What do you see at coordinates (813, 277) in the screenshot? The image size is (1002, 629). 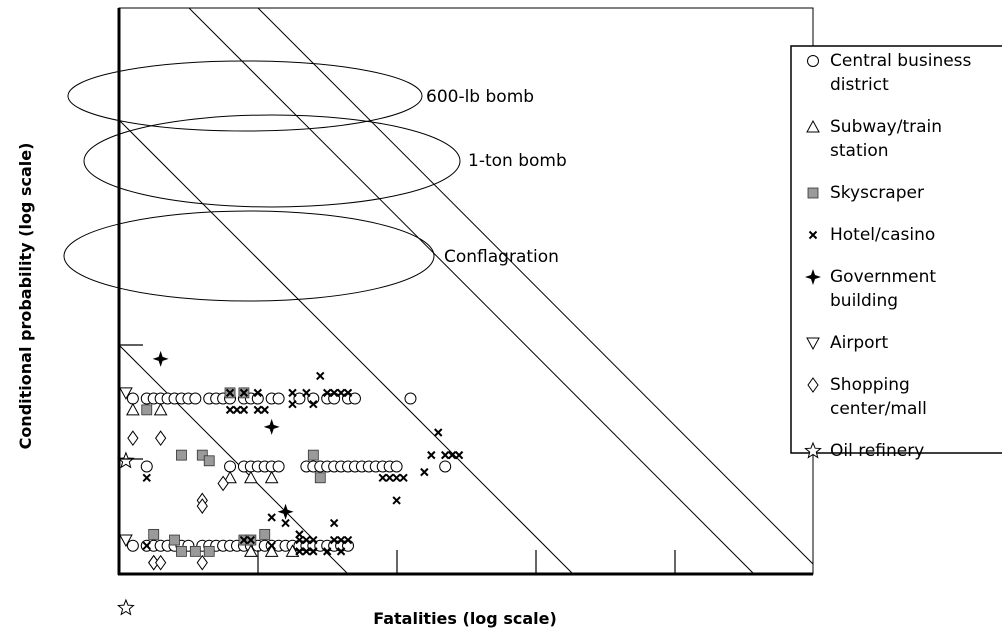 I see `legend-marker-gov` at bounding box center [813, 277].